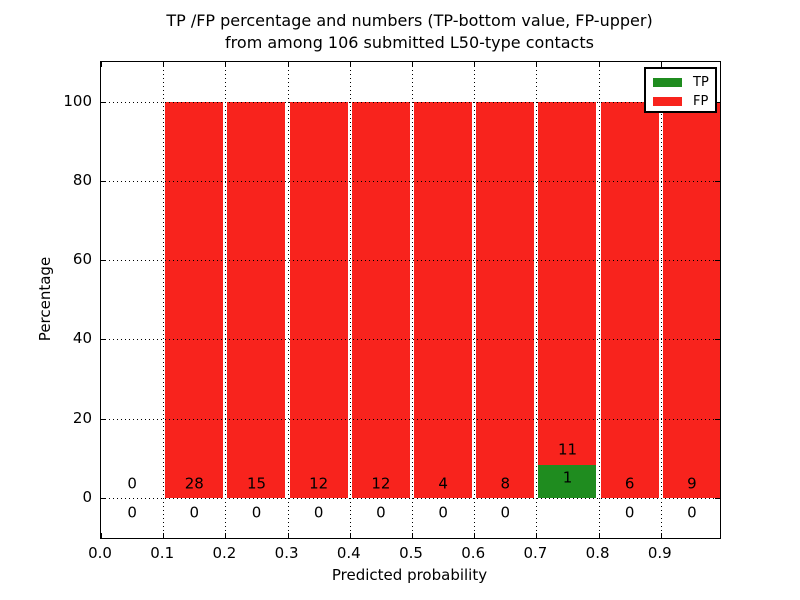  I want to click on legend-item-tp: TP, so click(681, 82).